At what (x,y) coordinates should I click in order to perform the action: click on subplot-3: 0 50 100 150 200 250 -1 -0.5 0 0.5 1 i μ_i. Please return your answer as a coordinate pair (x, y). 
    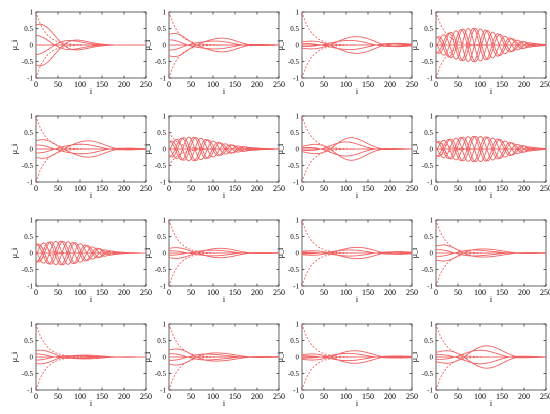
    Looking at the image, I should click on (347, 53).